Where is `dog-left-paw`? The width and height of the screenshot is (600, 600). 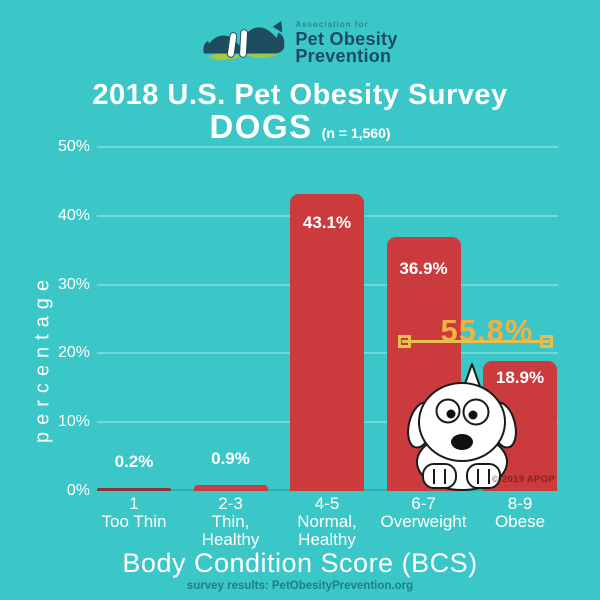 dog-left-paw is located at coordinates (439, 476).